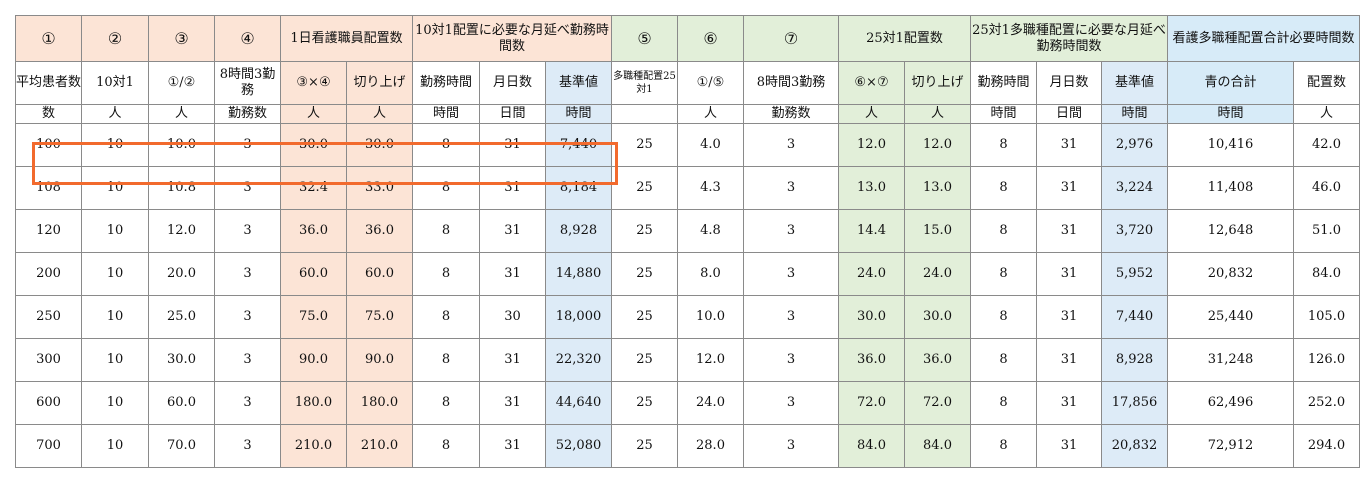 This screenshot has height=487, width=1366. What do you see at coordinates (346, 38) in the screenshot?
I see `header-daily-nurse: 1日看護職員配置数` at bounding box center [346, 38].